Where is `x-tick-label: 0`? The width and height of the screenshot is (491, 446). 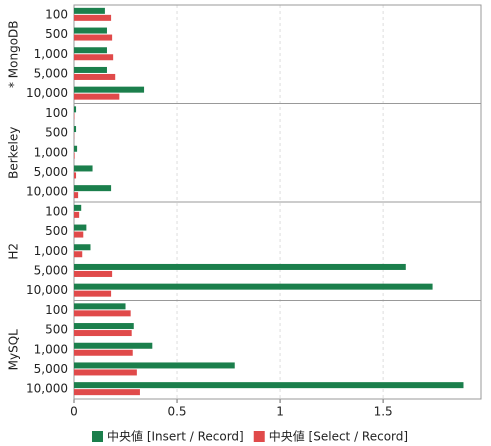 x-tick-label: 0 is located at coordinates (74, 412).